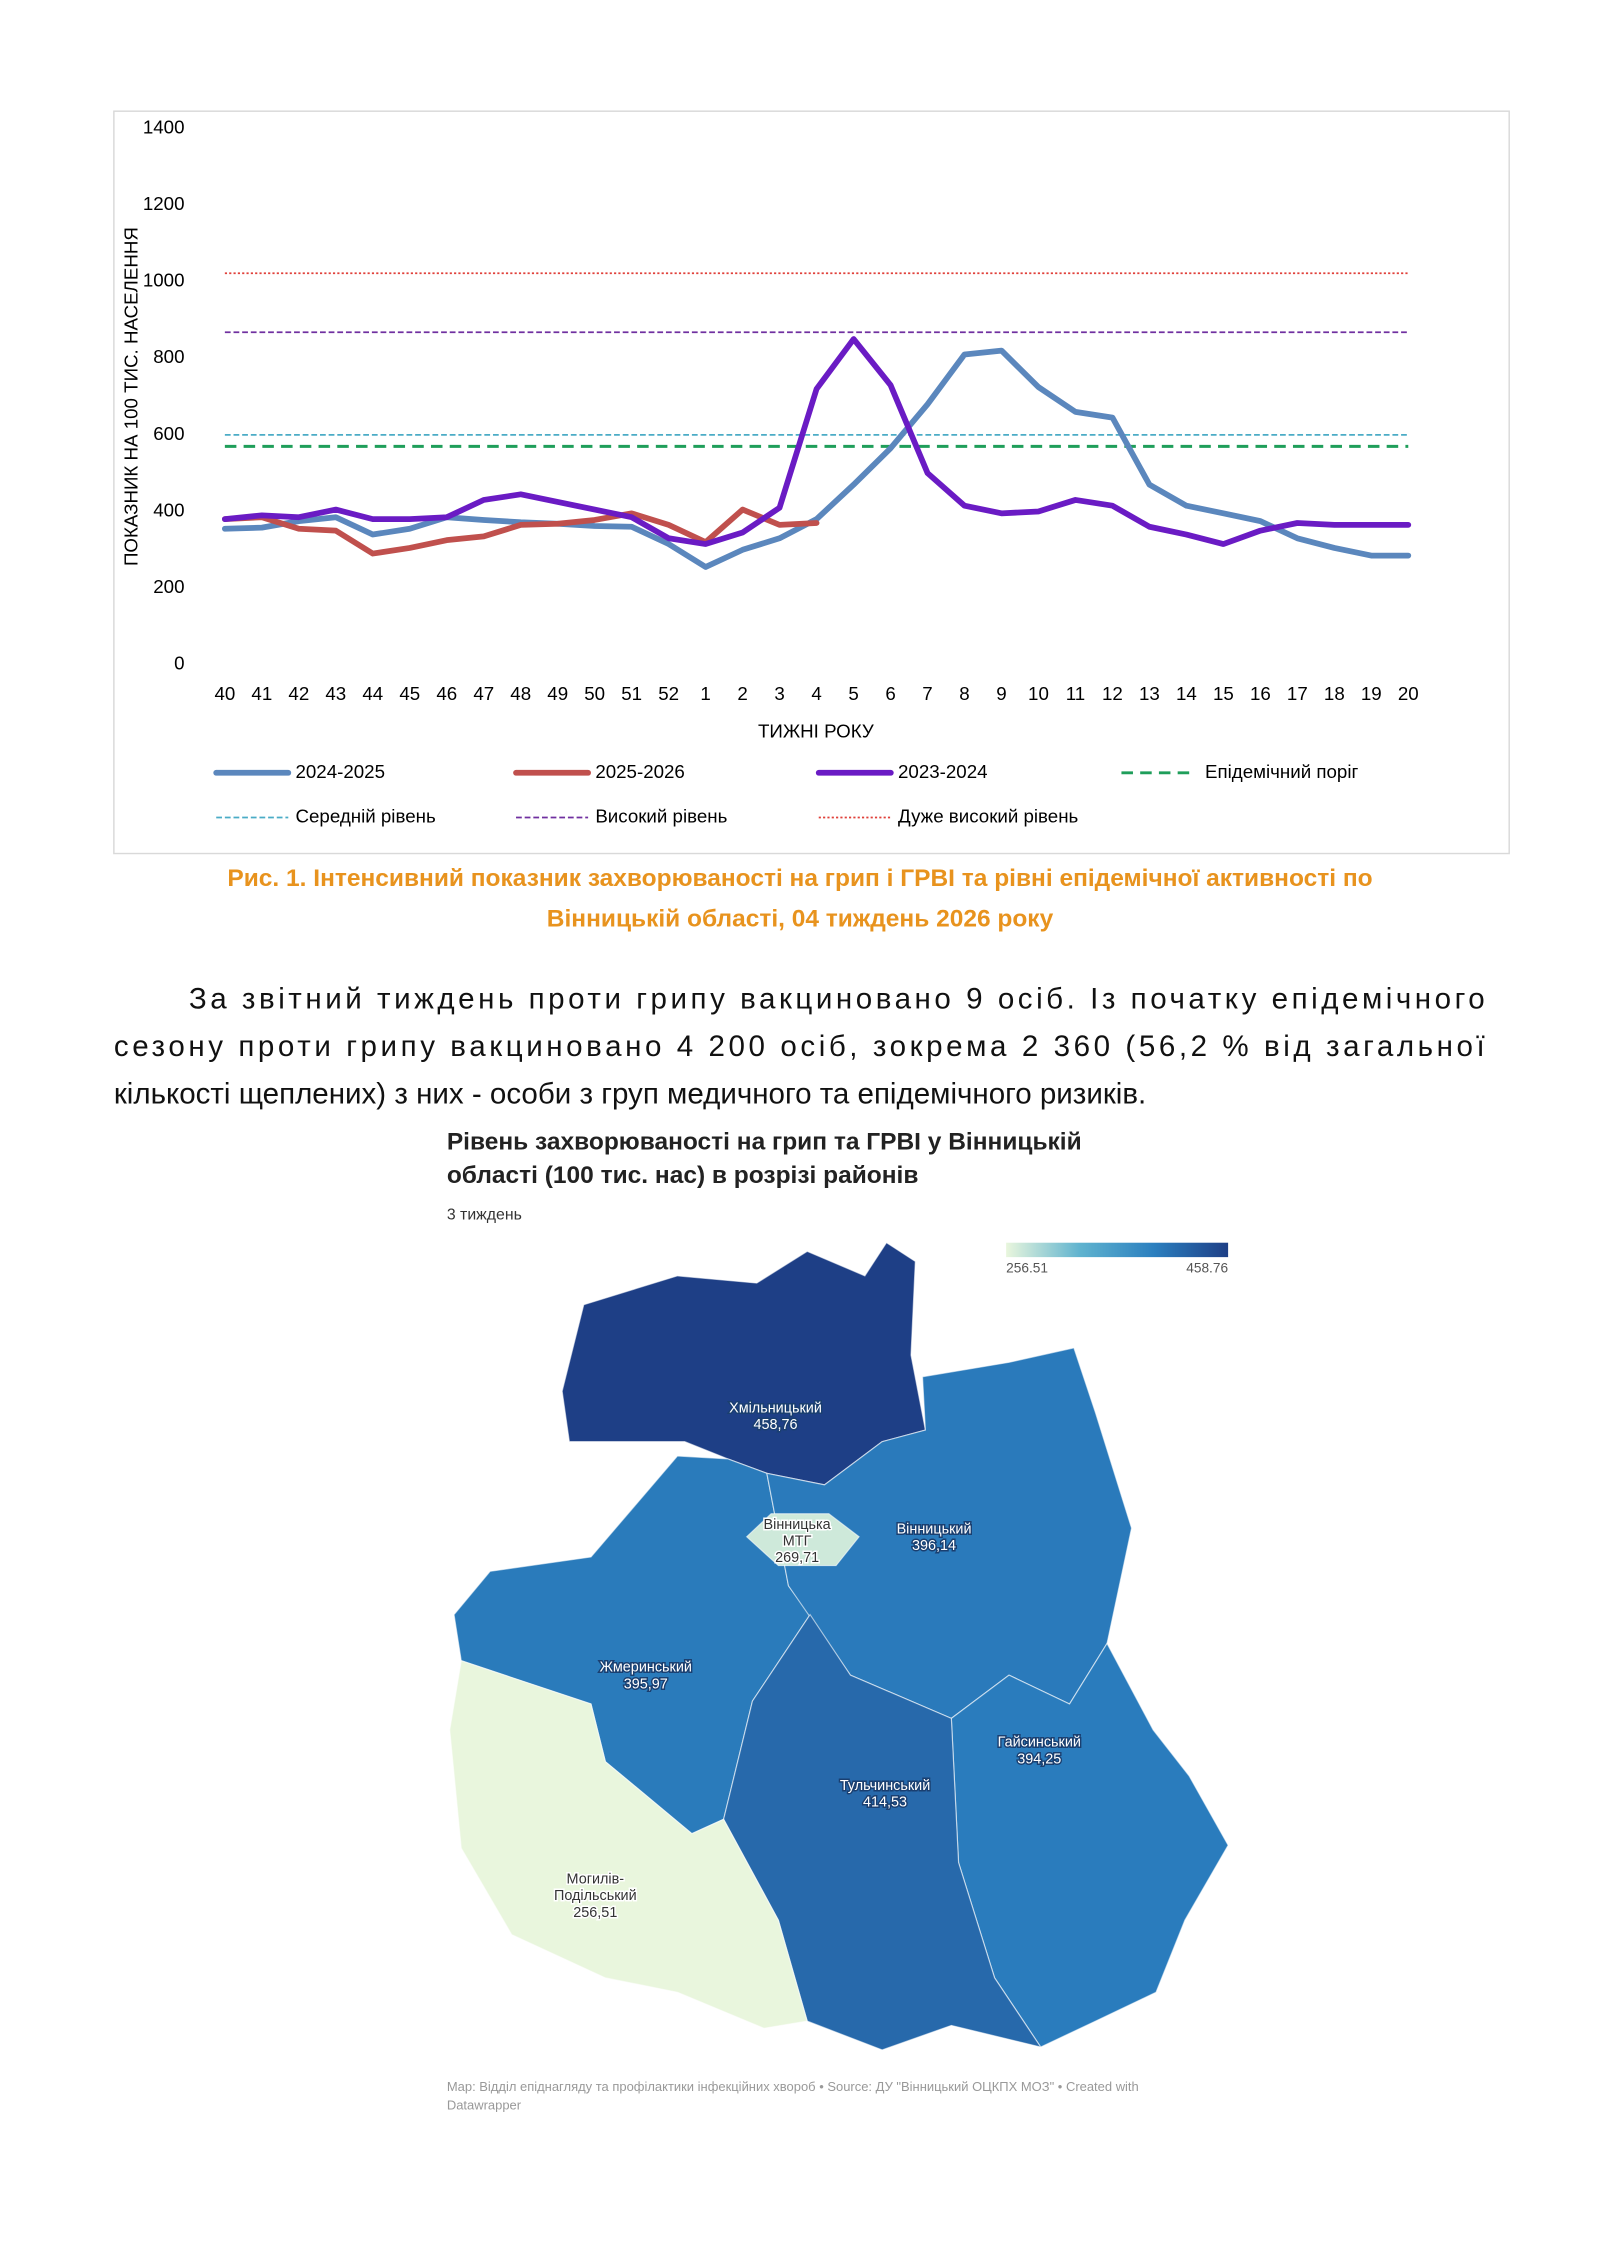 The height and width of the screenshot is (2262, 1600). Describe the element at coordinates (853, 693) in the screenshot. I see `x-tick-label: 5` at that location.